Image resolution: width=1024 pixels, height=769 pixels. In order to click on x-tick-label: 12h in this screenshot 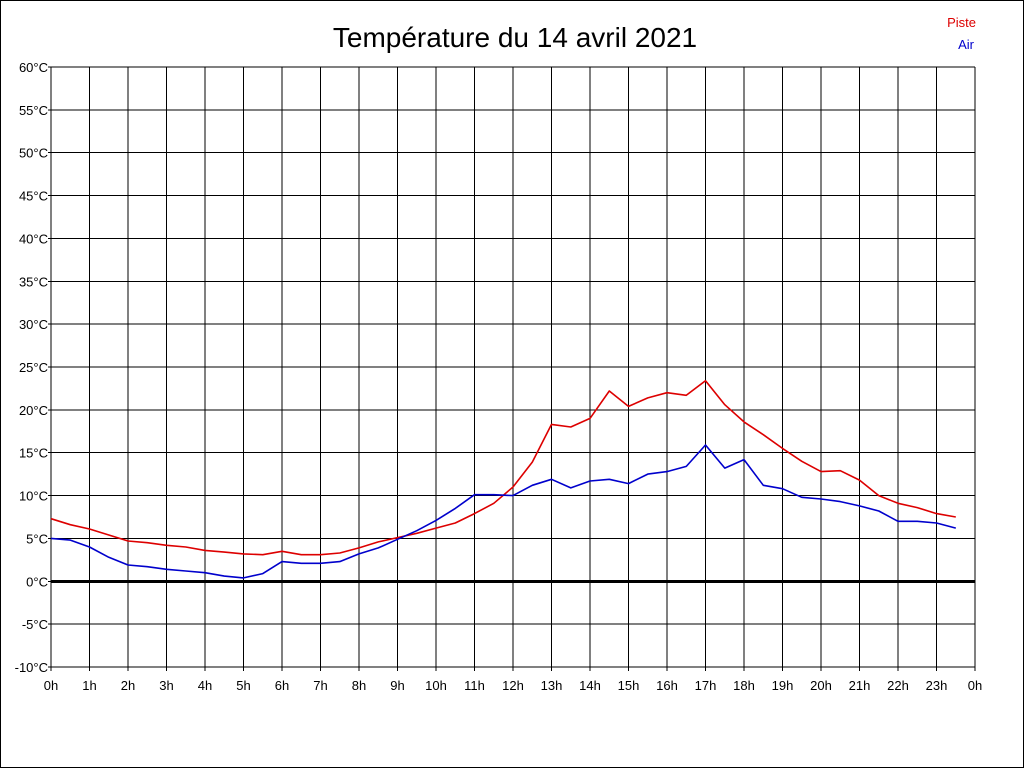, I will do `click(513, 685)`.